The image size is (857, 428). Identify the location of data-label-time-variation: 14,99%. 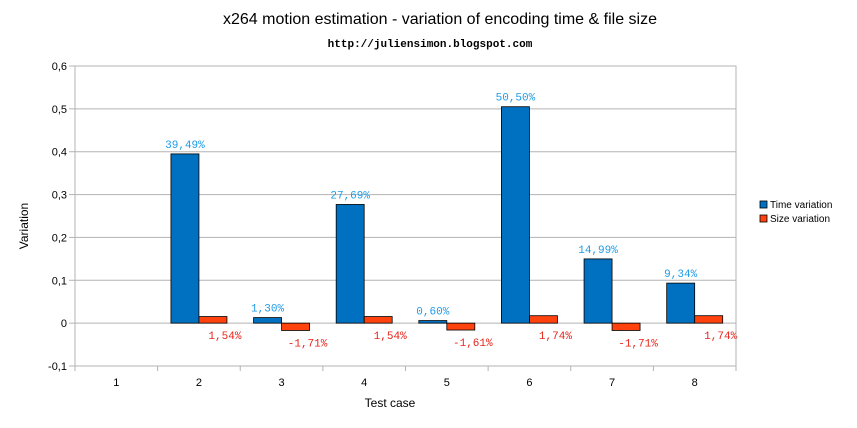
(598, 251).